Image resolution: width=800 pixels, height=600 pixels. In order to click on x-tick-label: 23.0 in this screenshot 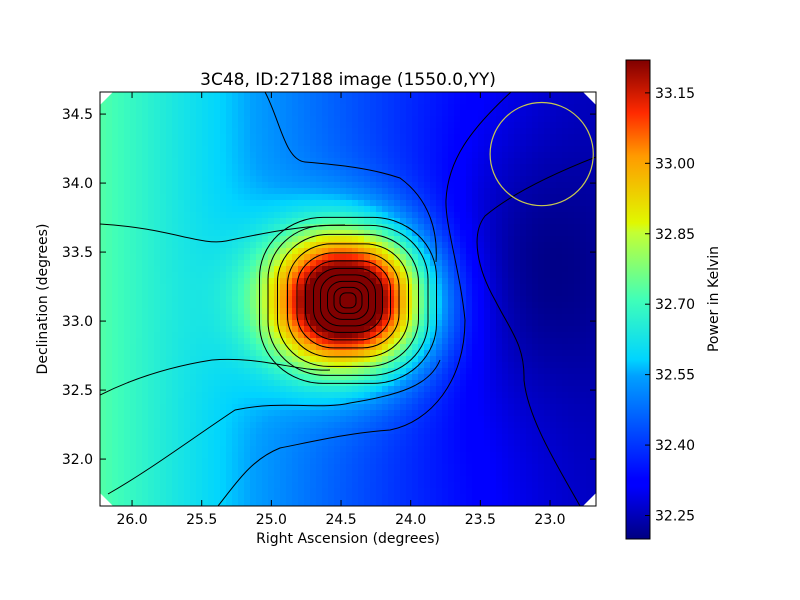, I will do `click(549, 520)`.